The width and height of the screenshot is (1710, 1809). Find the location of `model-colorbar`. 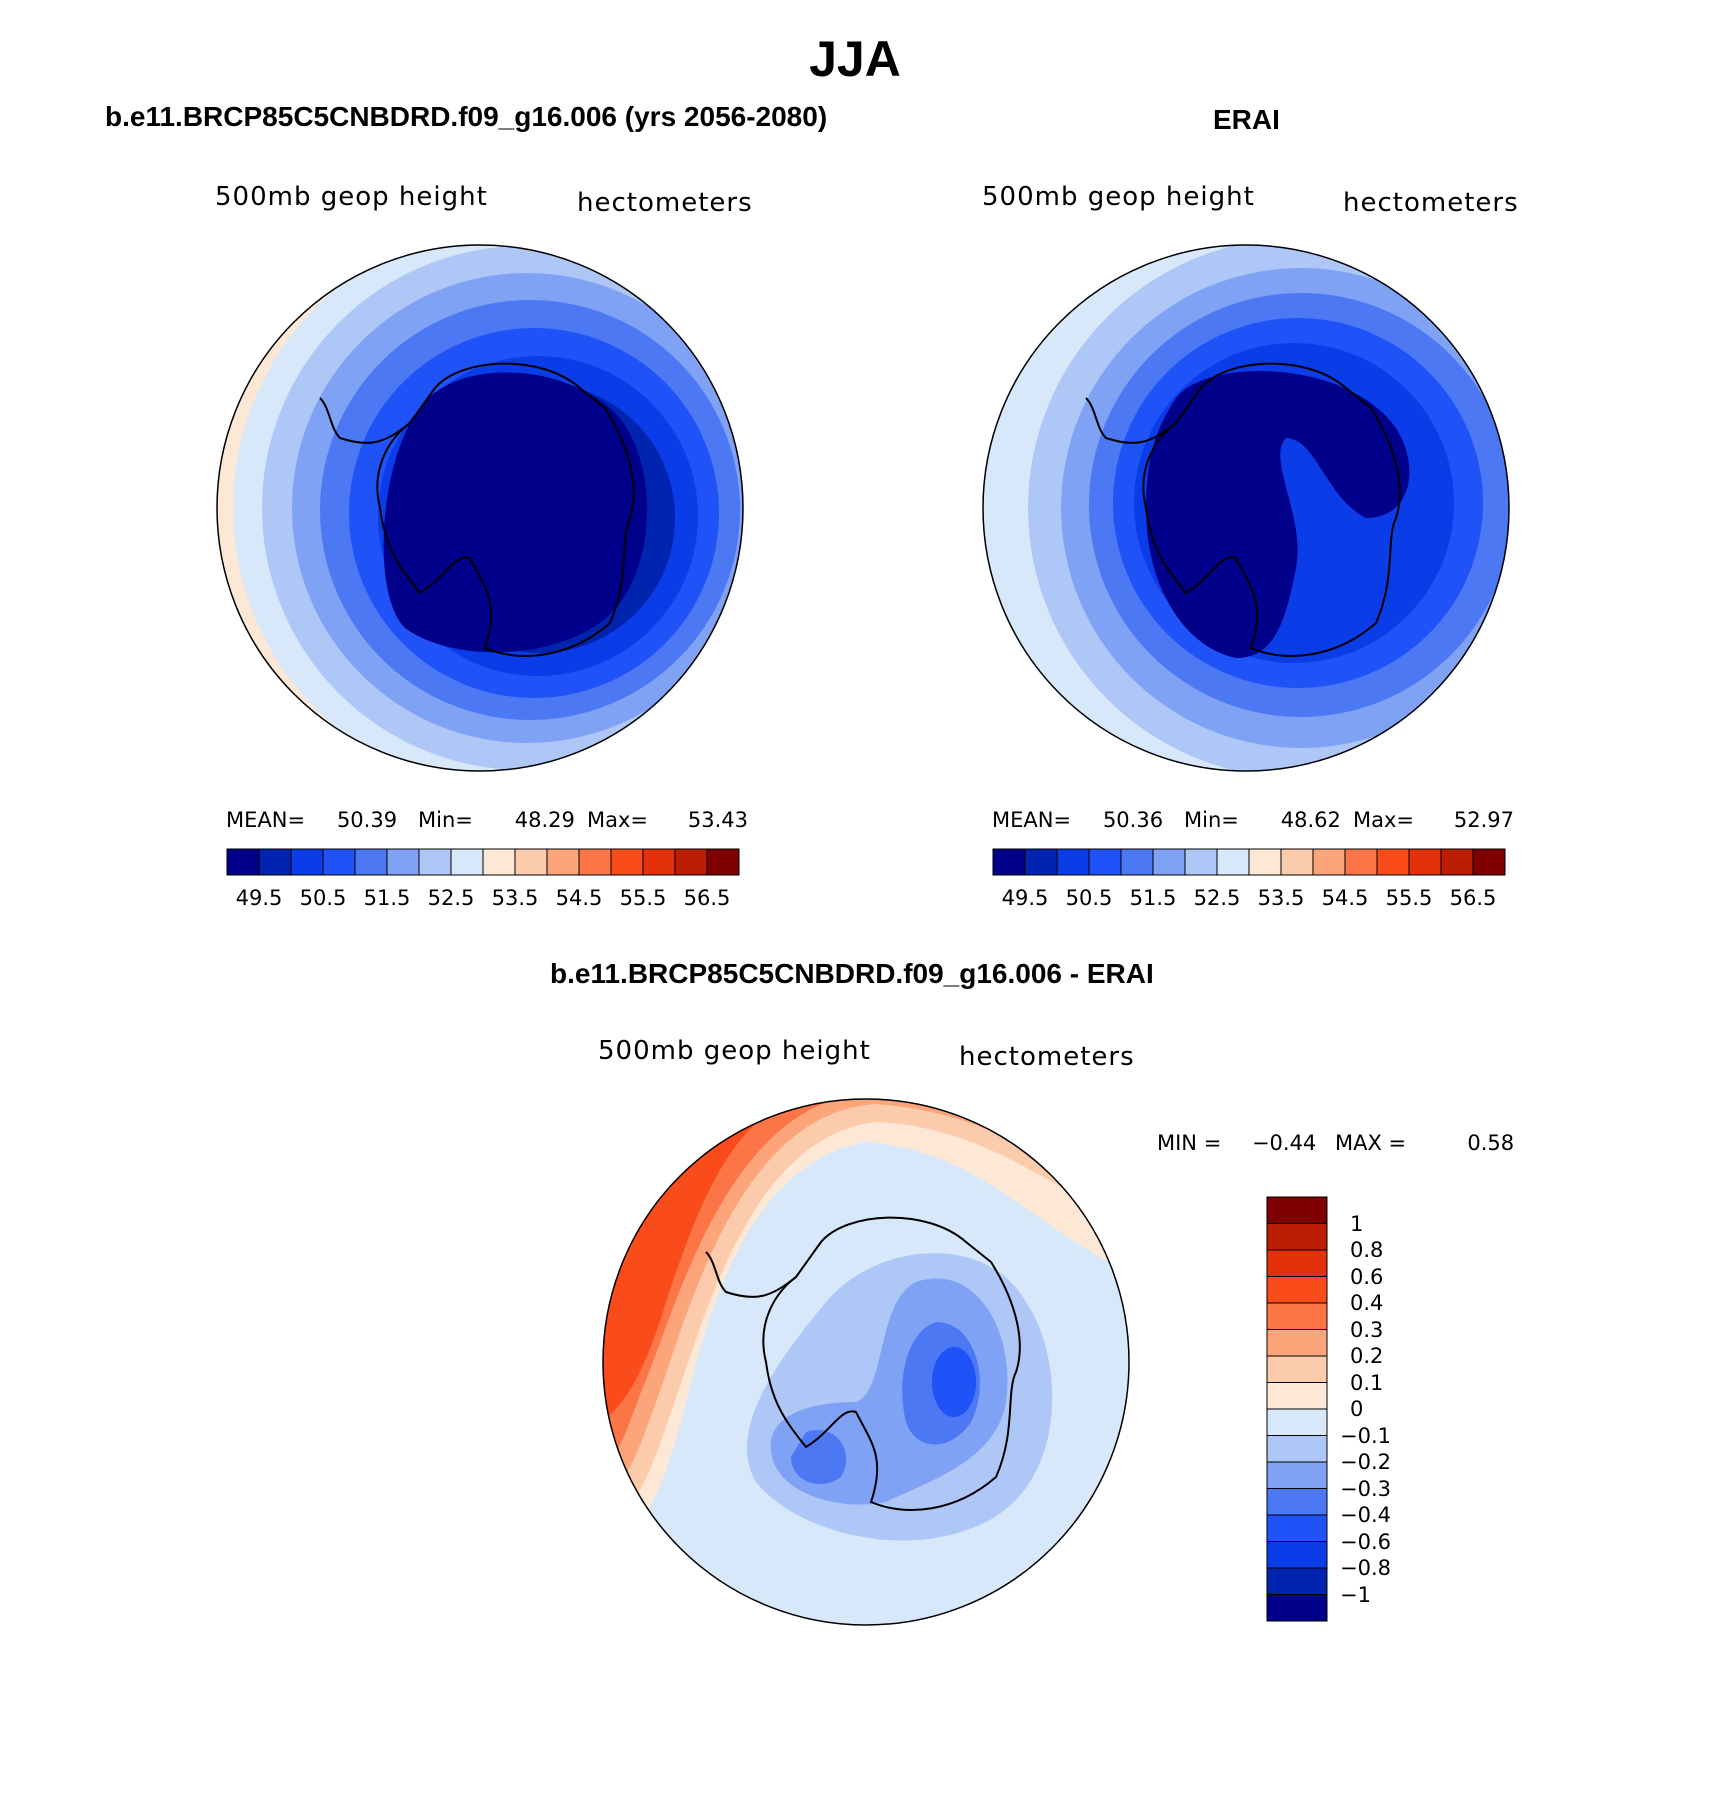

model-colorbar is located at coordinates (483, 862).